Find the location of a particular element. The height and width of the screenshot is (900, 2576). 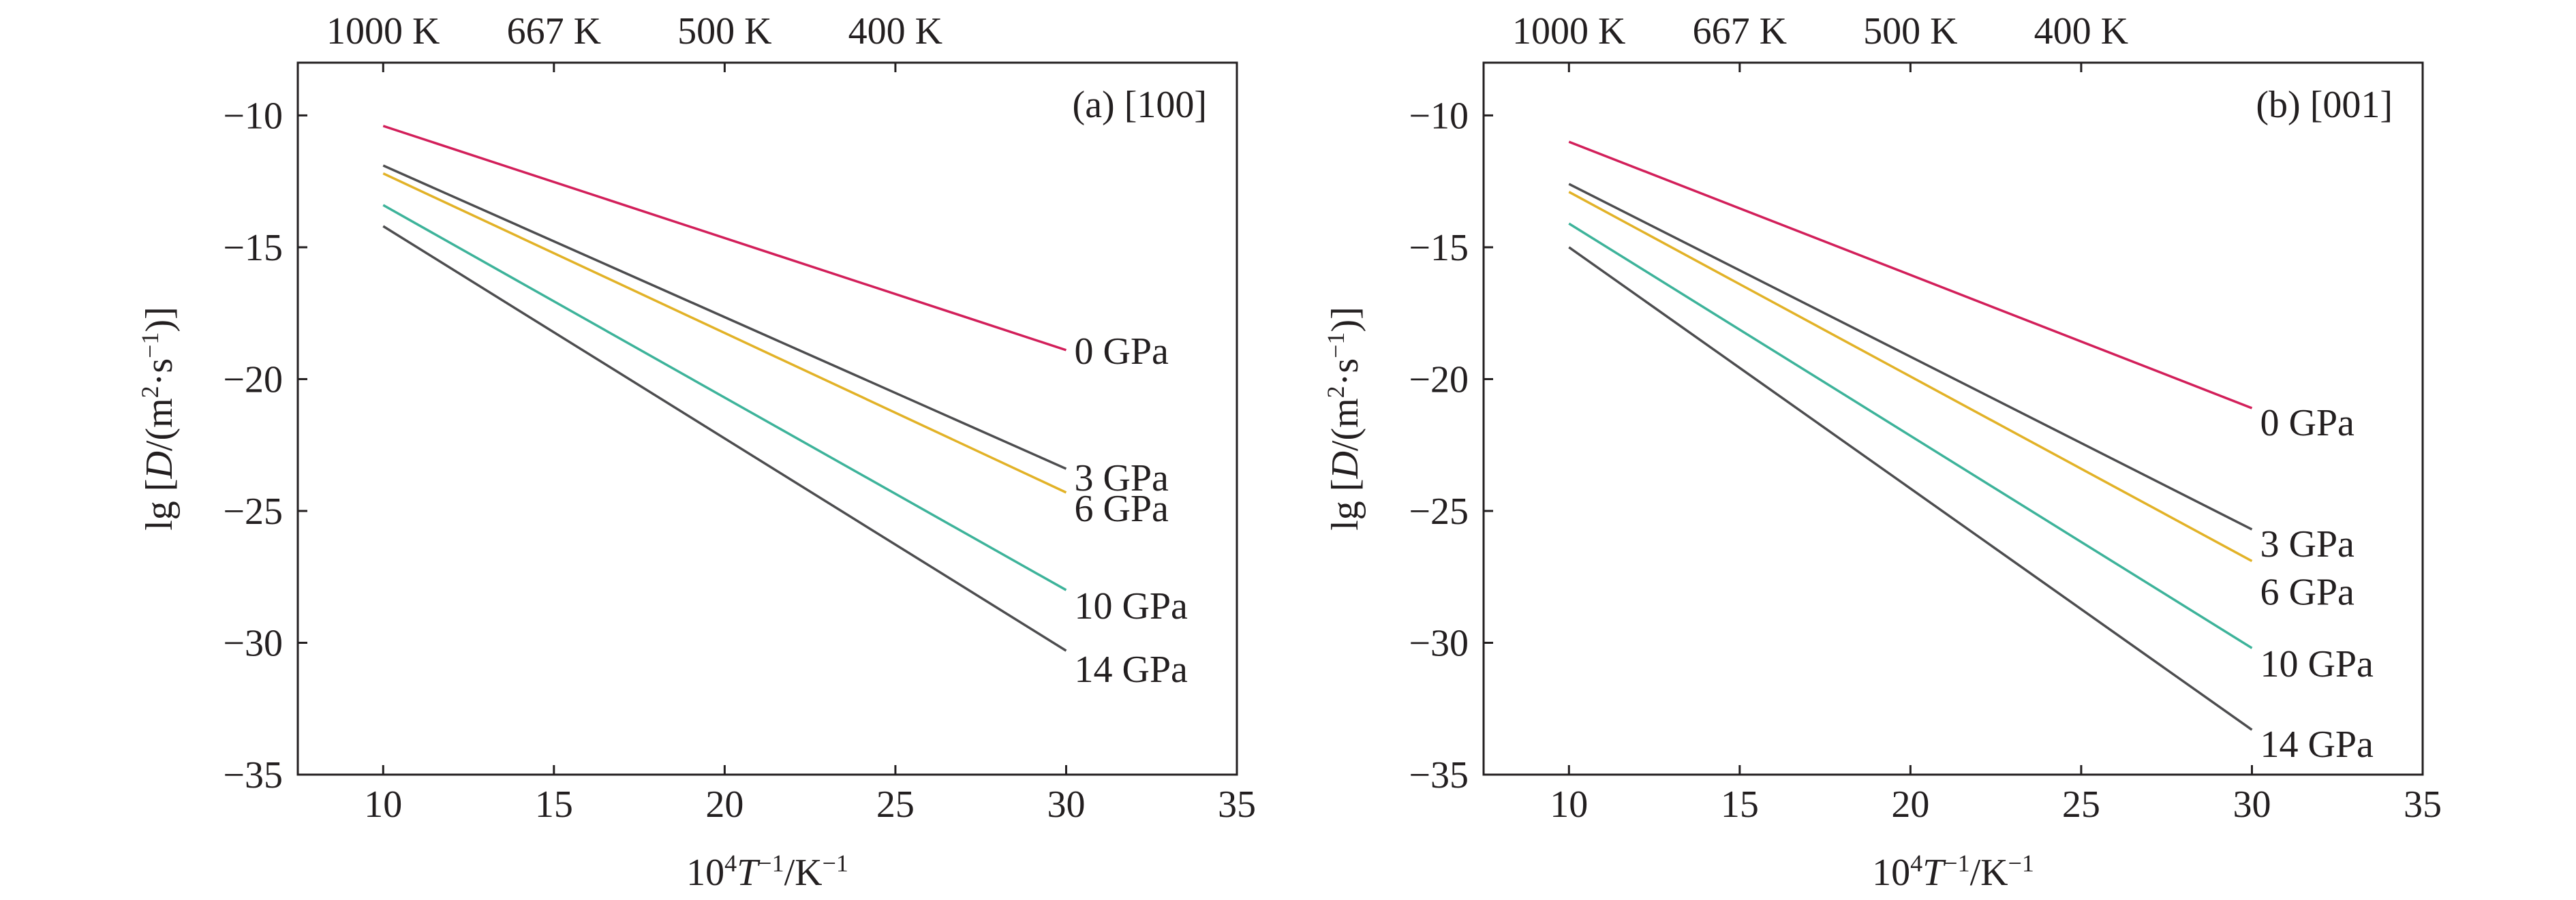

panel-label: (a) [100] is located at coordinates (1140, 105).